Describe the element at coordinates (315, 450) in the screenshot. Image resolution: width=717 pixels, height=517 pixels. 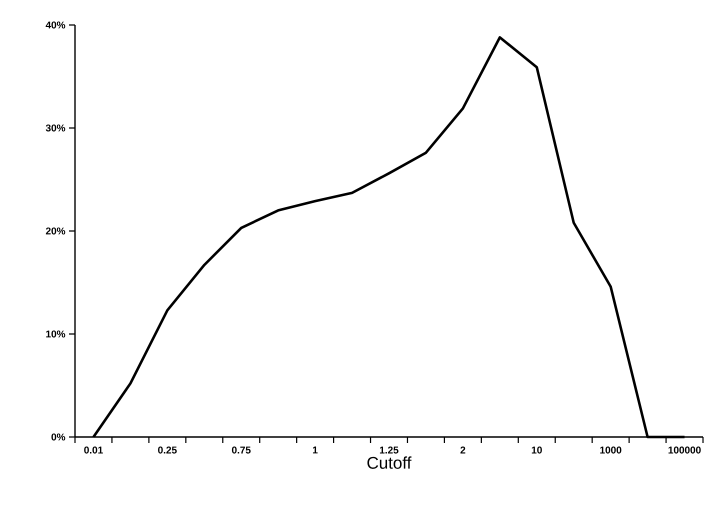
I see `x-tick-label: 1` at that location.